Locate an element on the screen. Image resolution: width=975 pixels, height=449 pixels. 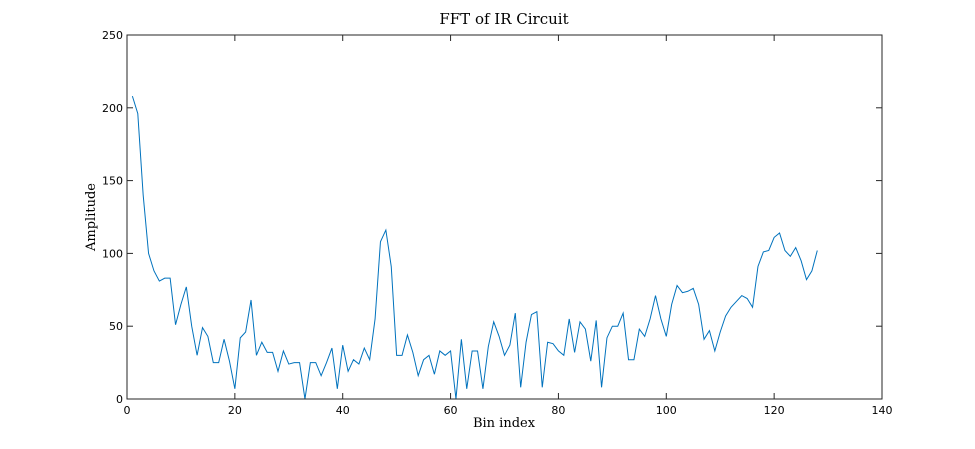
y-tick-label: 150 is located at coordinates (112, 181).